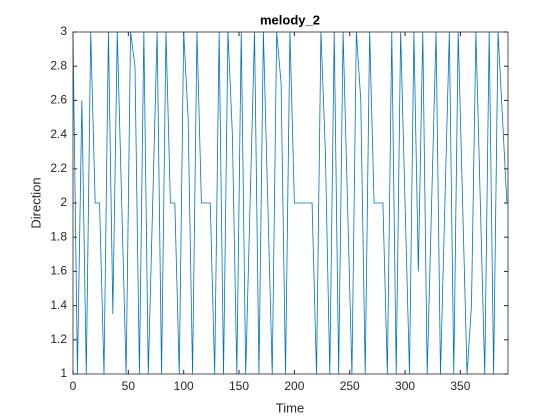 Image resolution: width=560 pixels, height=420 pixels. What do you see at coordinates (129, 386) in the screenshot?
I see `x-tick-label: 50` at bounding box center [129, 386].